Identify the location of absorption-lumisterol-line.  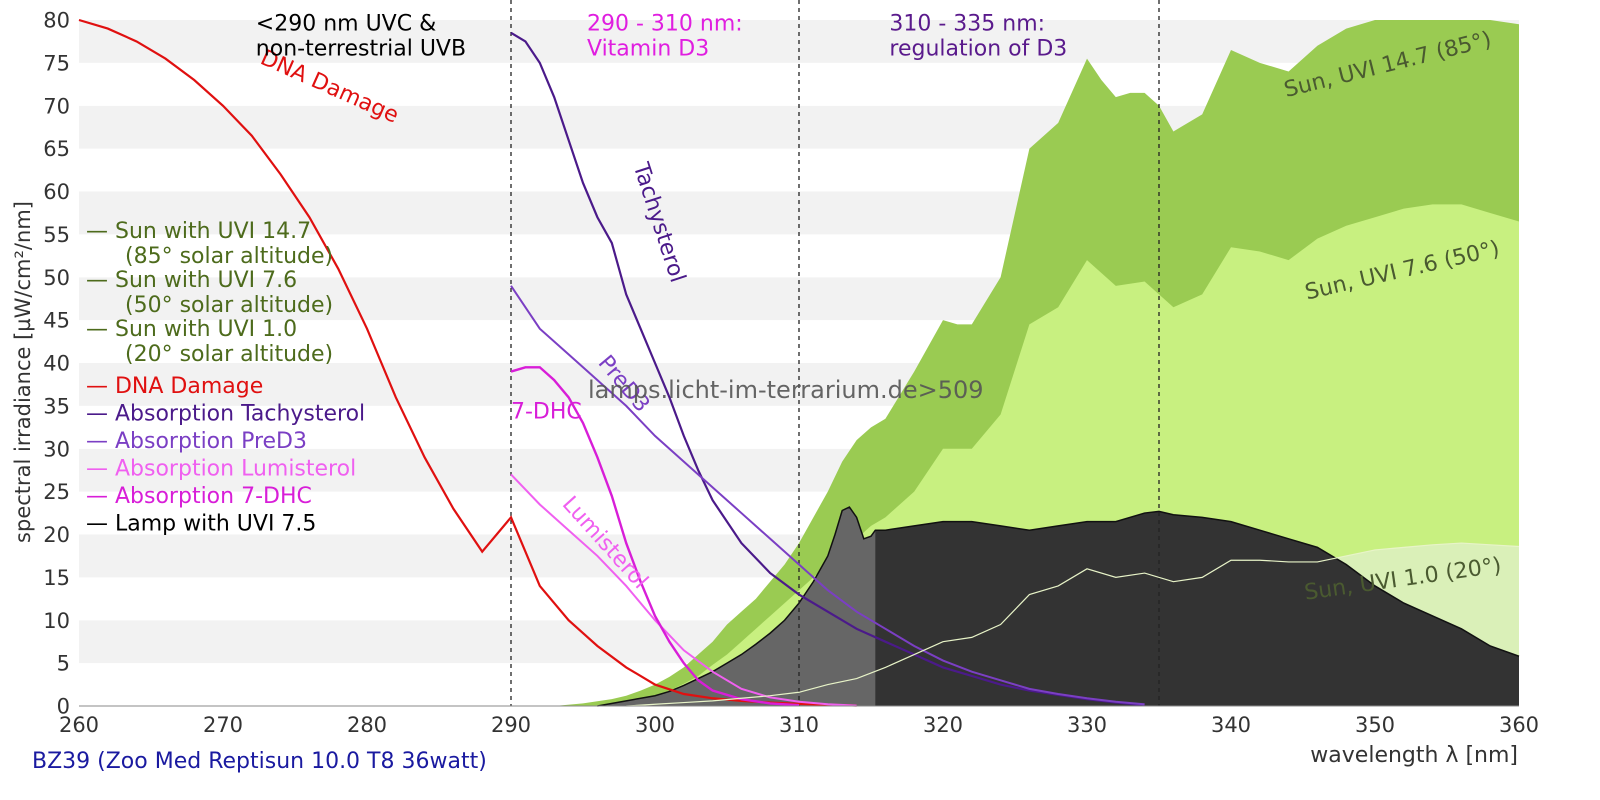
(683, 590).